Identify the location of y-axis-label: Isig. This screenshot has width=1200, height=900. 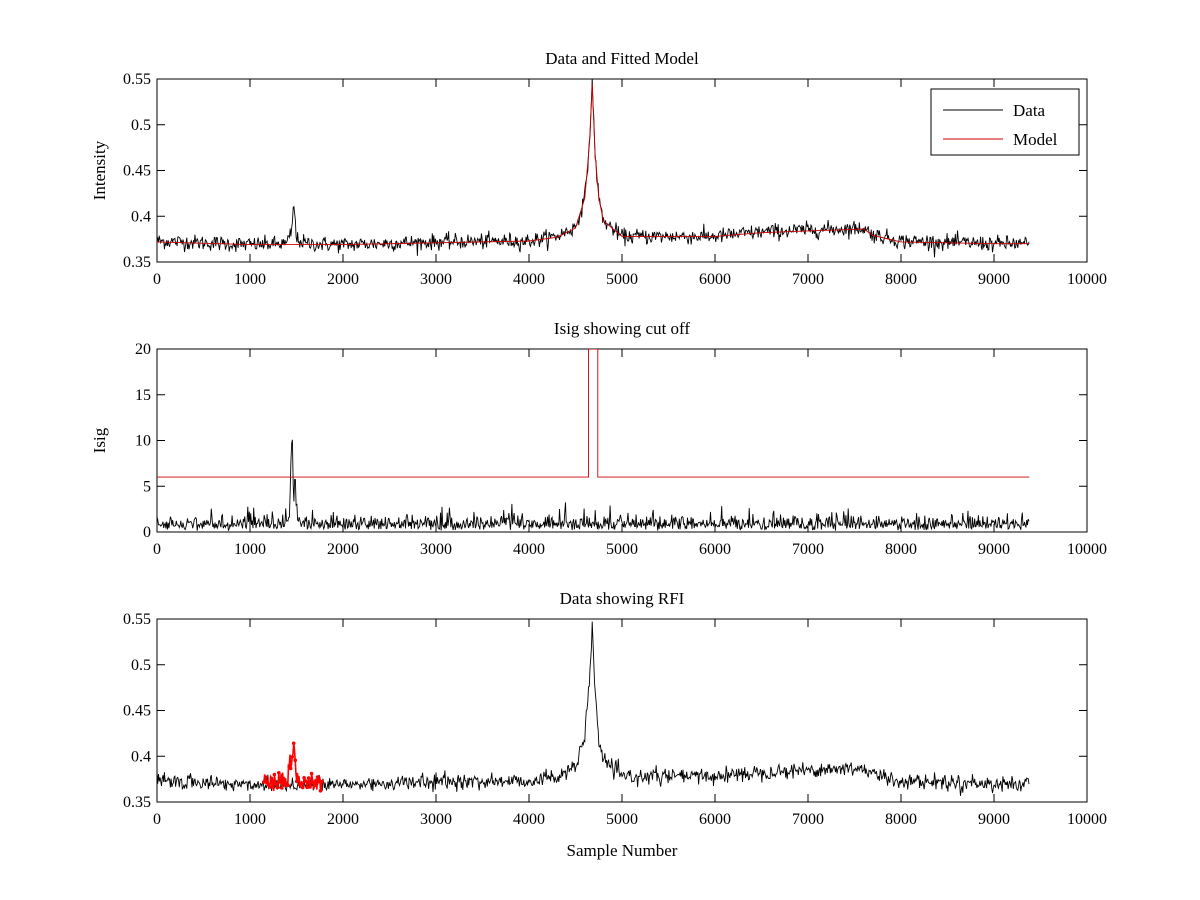
(99, 440).